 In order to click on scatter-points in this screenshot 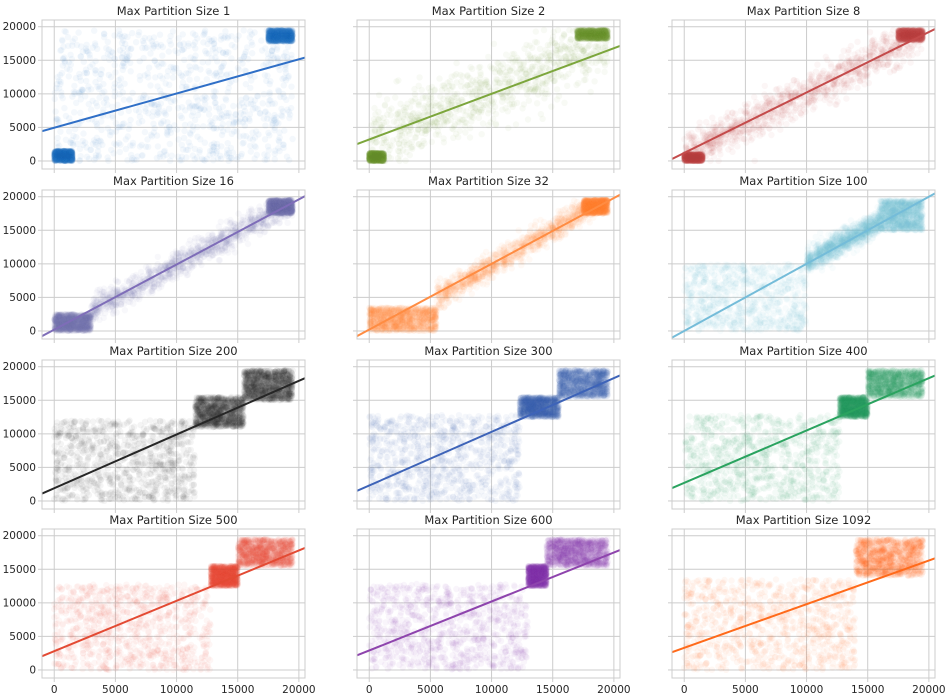, I will do `click(173, 95)`.